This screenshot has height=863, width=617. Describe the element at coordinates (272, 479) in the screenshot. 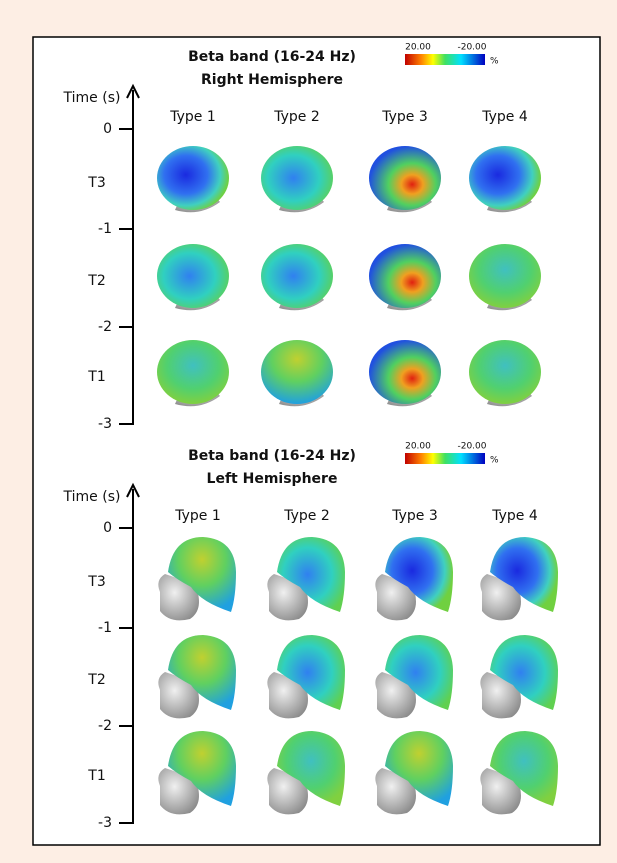

I see `panel-subtitle: Left Hemisphere` at that location.